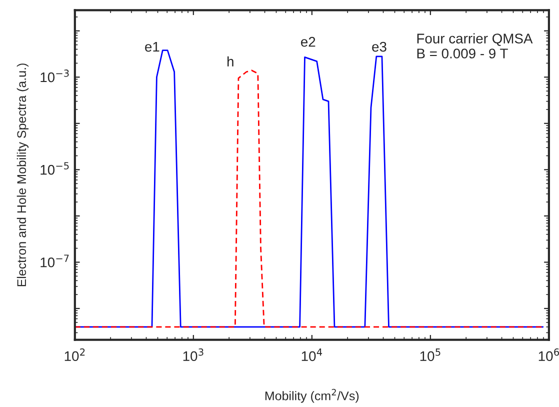 This screenshot has height=407, width=559. Describe the element at coordinates (230, 61) in the screenshot. I see `annotation: h` at that location.